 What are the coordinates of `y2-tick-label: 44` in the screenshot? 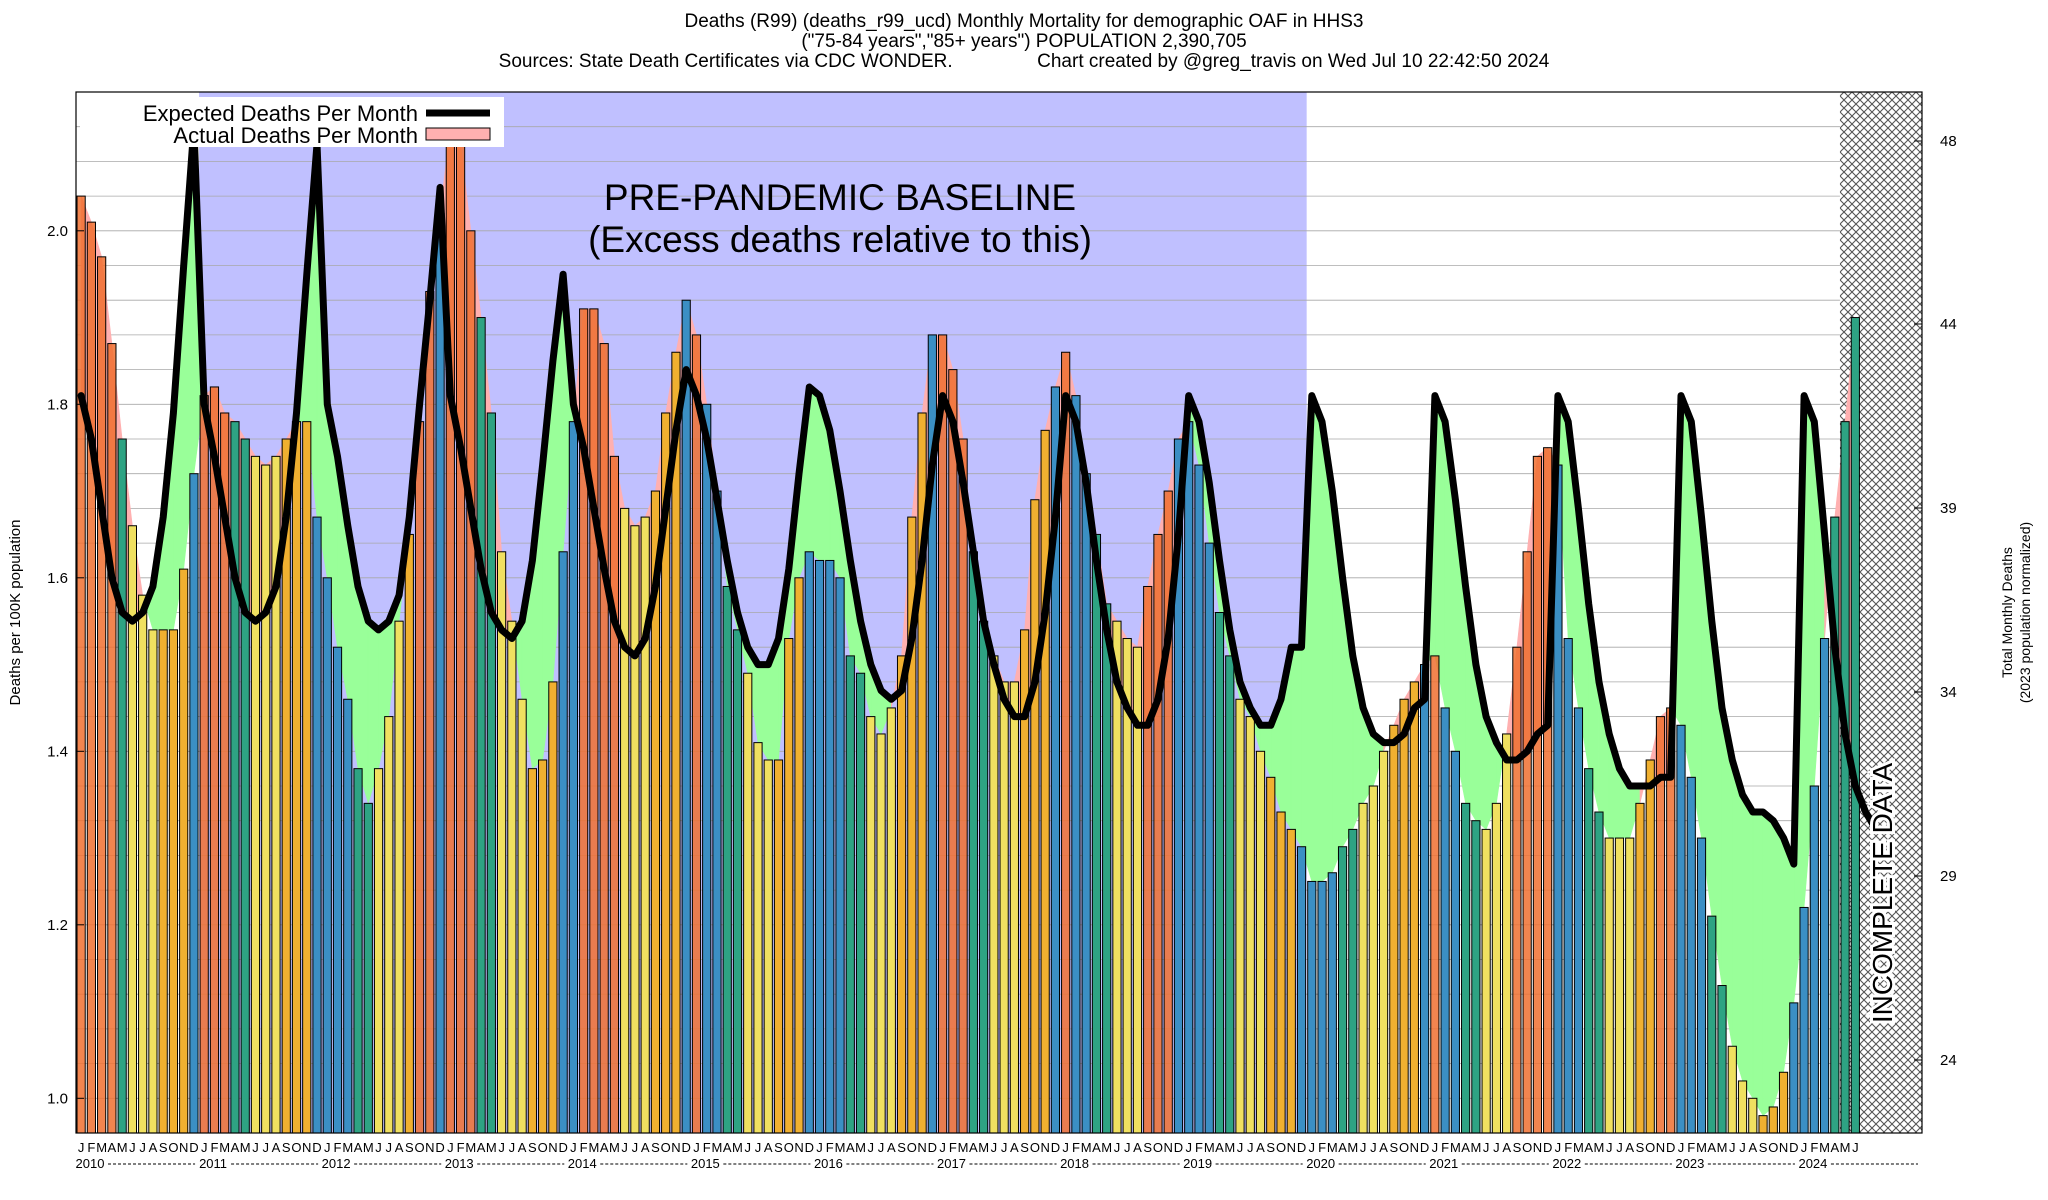 It's located at (1948, 324).